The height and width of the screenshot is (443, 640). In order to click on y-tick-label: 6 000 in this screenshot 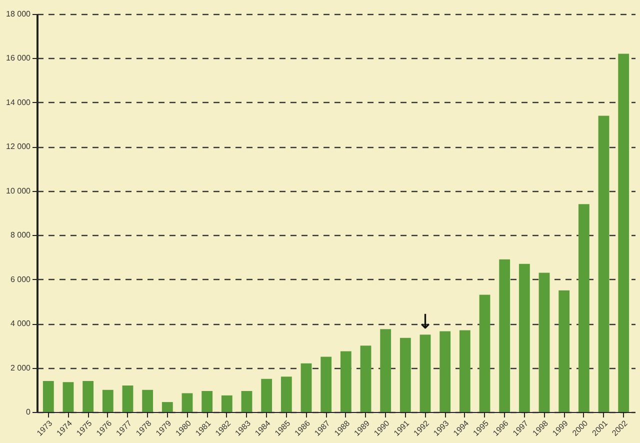, I will do `click(21, 279)`.